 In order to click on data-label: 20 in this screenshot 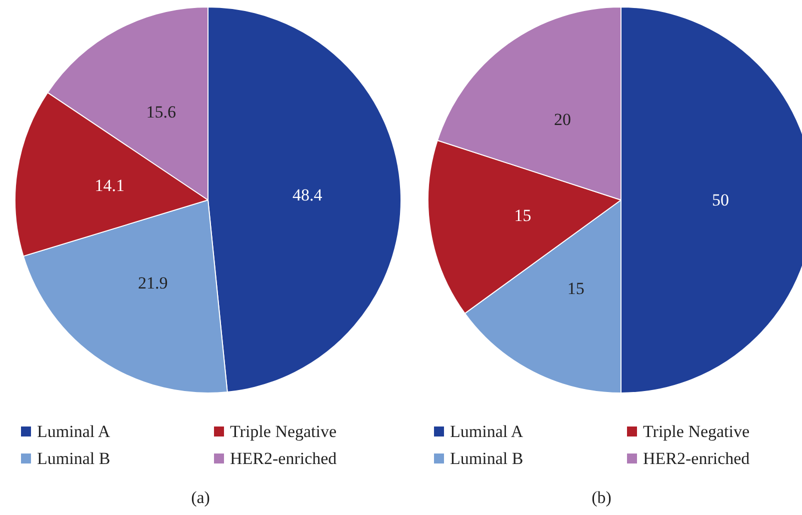, I will do `click(563, 120)`.